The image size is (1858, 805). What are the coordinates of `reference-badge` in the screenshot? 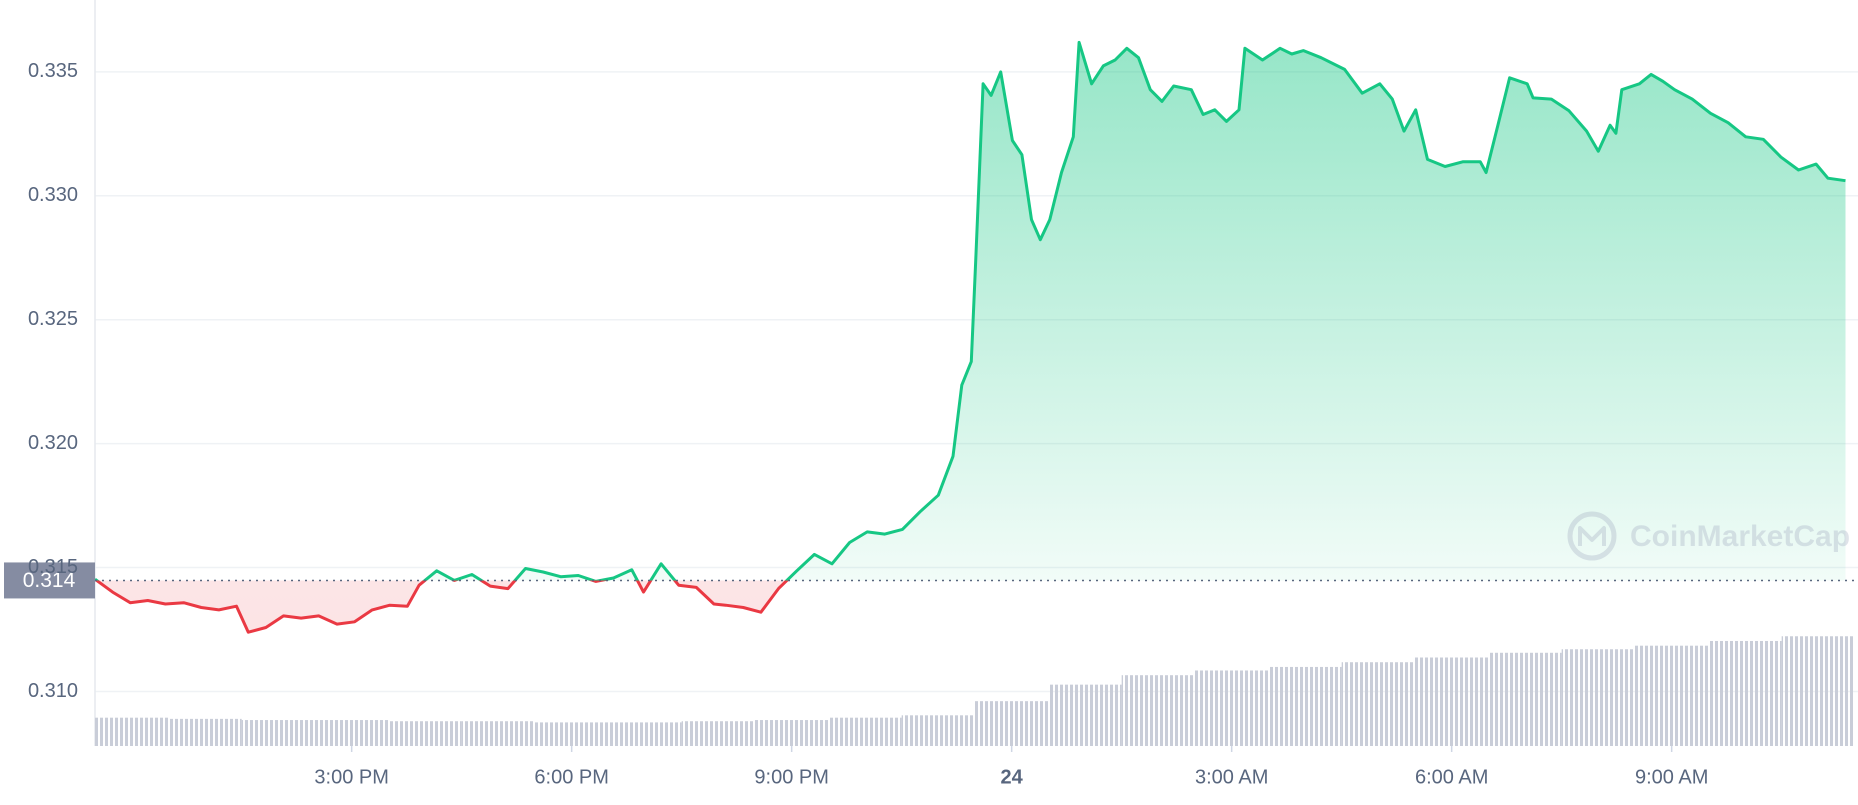 It's located at (49, 580).